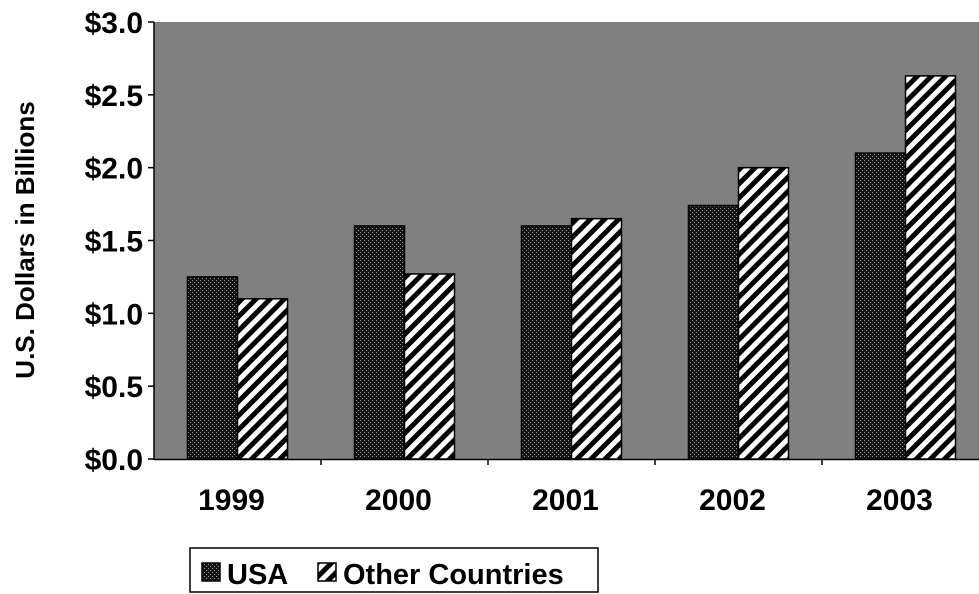  What do you see at coordinates (398, 500) in the screenshot?
I see `x-category-label: 2000` at bounding box center [398, 500].